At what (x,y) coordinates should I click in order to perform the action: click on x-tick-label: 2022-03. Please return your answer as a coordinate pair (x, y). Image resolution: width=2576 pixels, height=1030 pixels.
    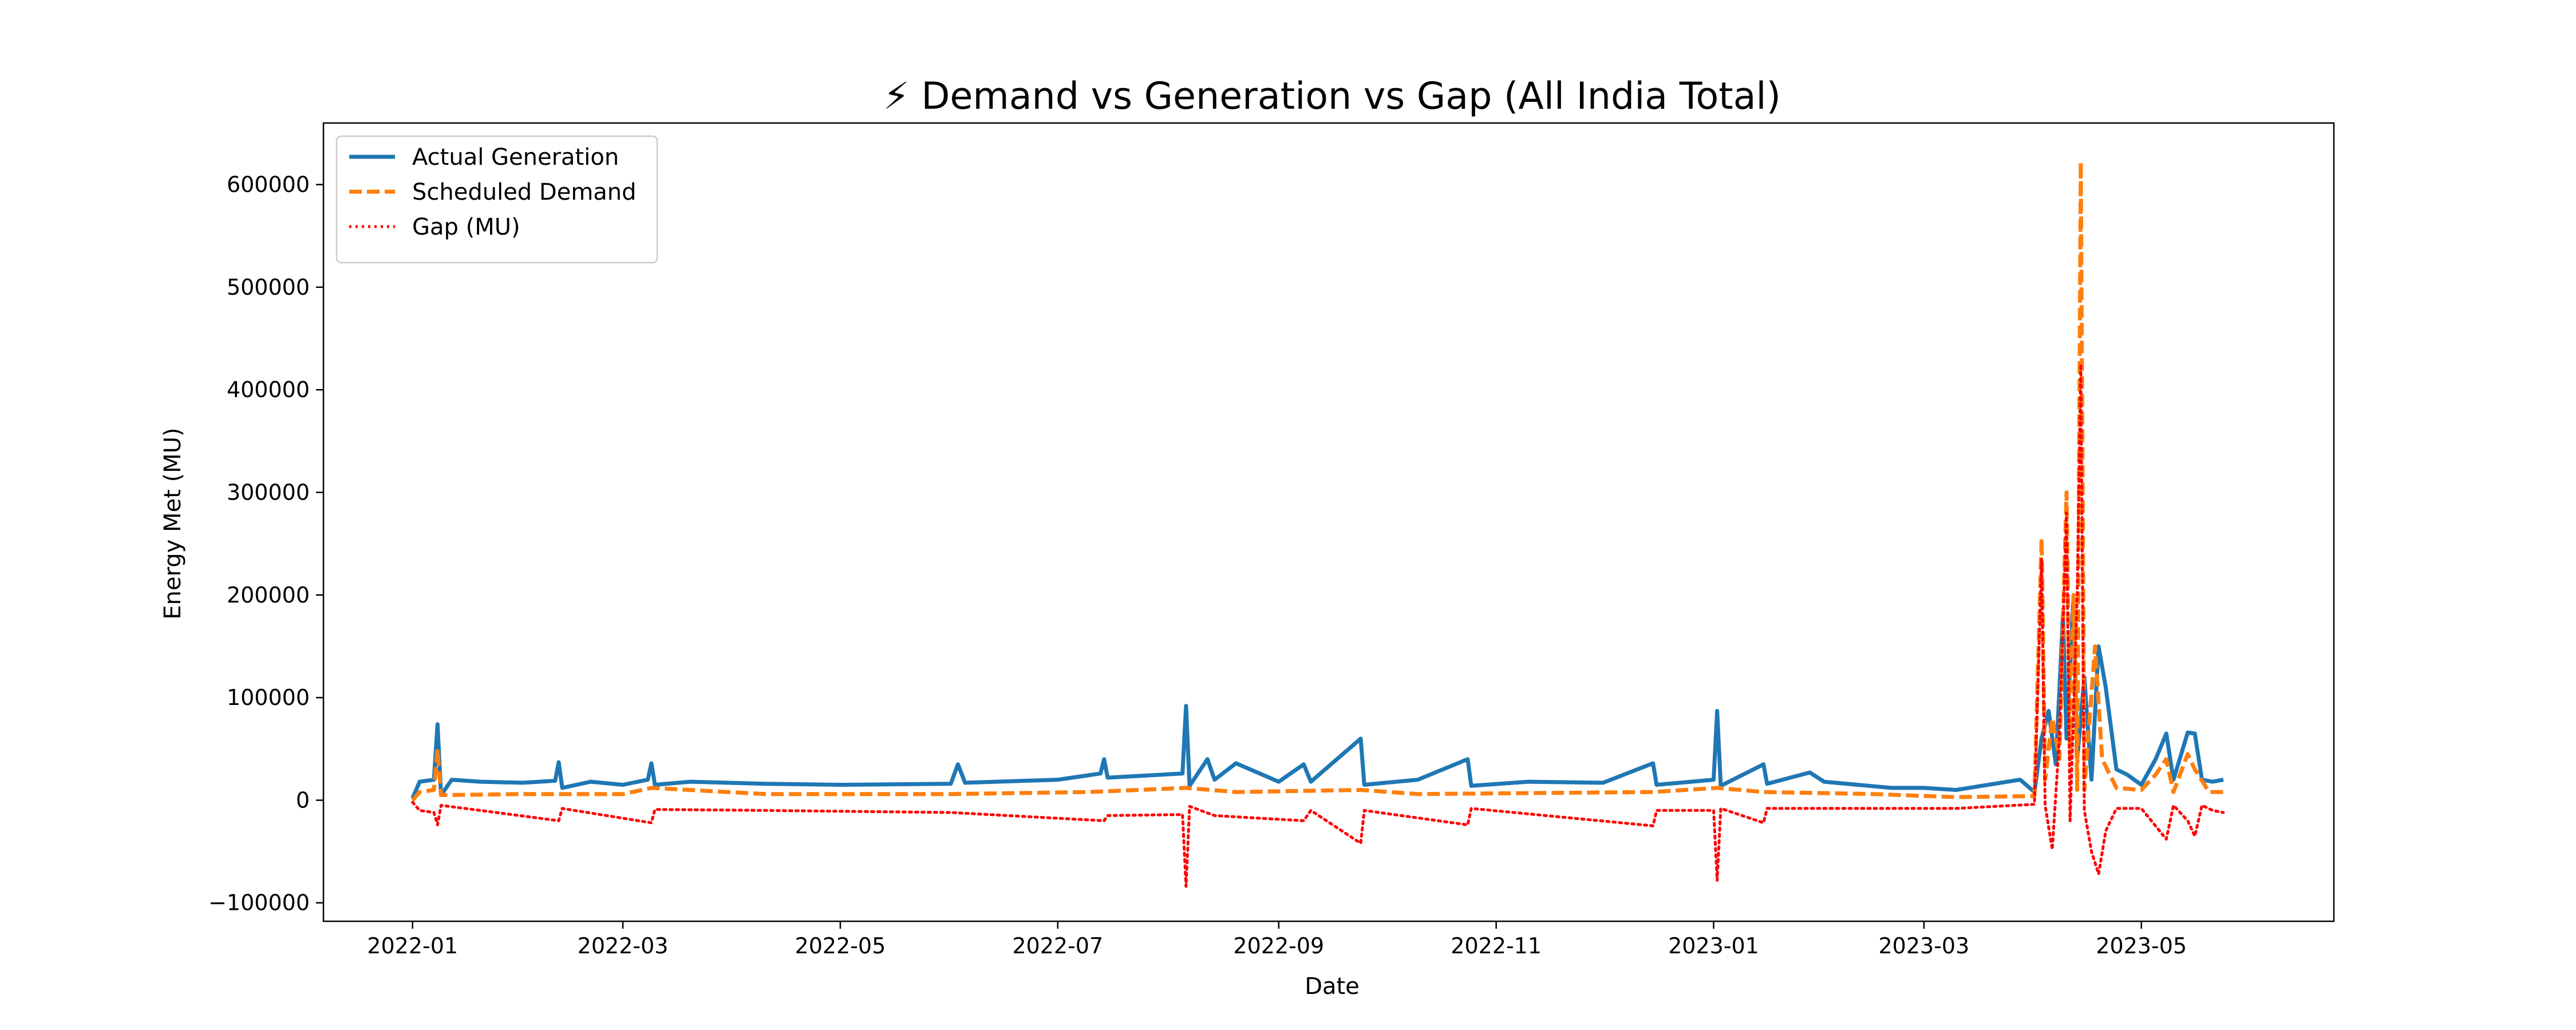
    Looking at the image, I should click on (623, 945).